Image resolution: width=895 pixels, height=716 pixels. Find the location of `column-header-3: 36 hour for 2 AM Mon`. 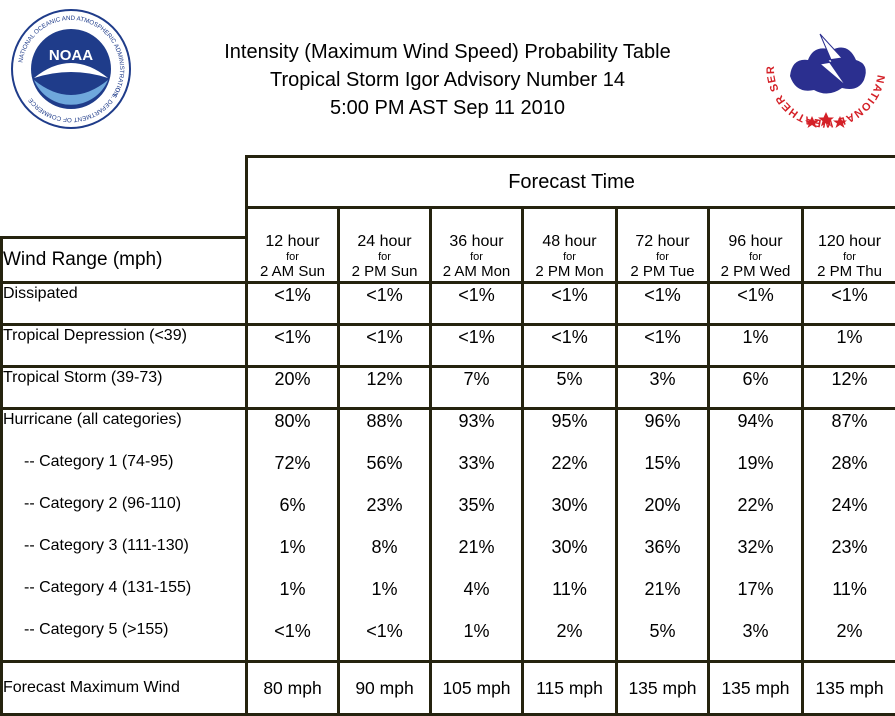

column-header-3: 36 hour for 2 AM Mon is located at coordinates (476, 245).